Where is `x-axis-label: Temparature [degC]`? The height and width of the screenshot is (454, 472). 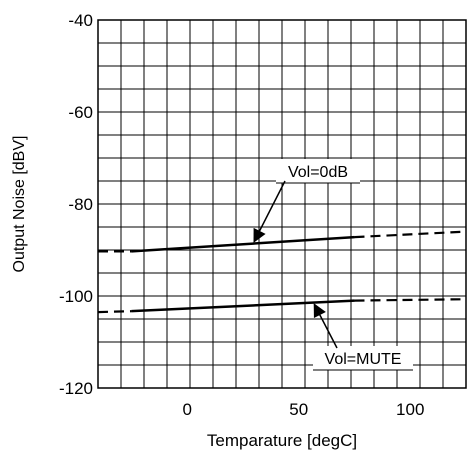
x-axis-label: Temparature [degC] is located at coordinates (282, 440).